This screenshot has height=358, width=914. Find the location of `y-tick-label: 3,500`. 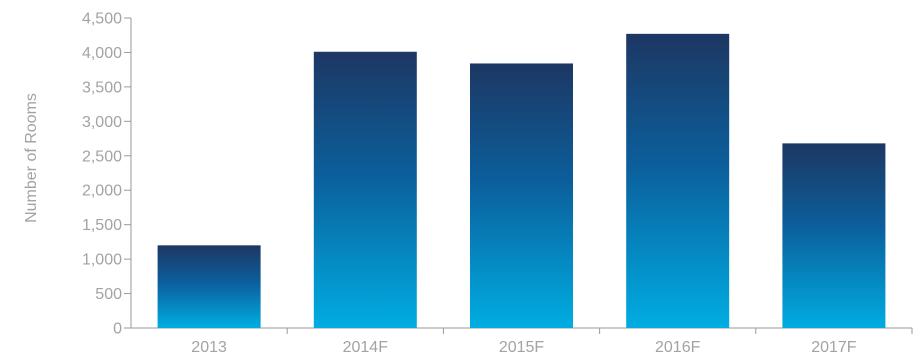

y-tick-label: 3,500 is located at coordinates (102, 87).